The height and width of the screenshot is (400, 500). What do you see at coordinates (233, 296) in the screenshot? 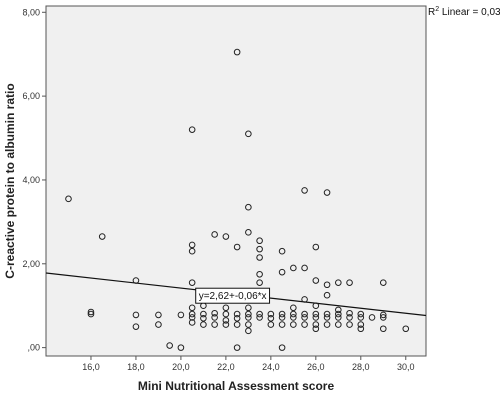
I see `equation-text: y=2,62+-0,06*x` at bounding box center [233, 296].